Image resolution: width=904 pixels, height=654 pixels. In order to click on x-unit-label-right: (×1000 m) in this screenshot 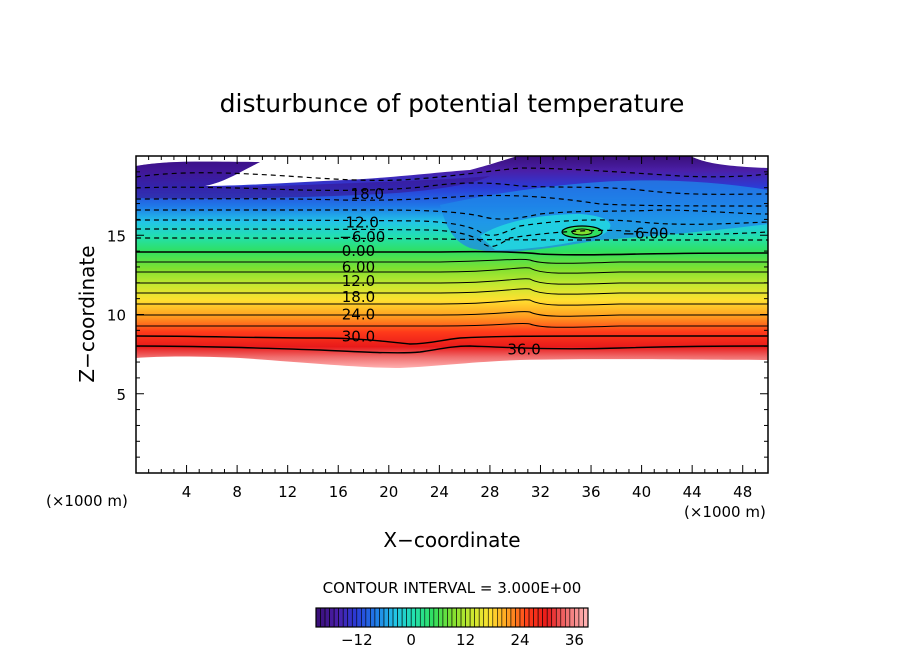, I will do `click(725, 512)`.